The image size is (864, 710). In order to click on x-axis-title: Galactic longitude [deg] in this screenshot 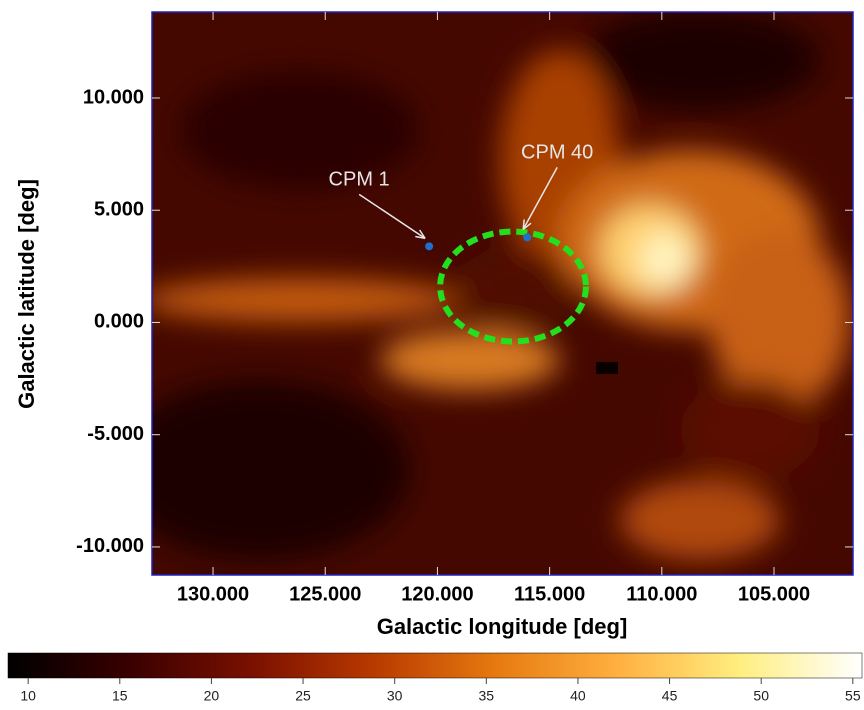, I will do `click(502, 626)`.